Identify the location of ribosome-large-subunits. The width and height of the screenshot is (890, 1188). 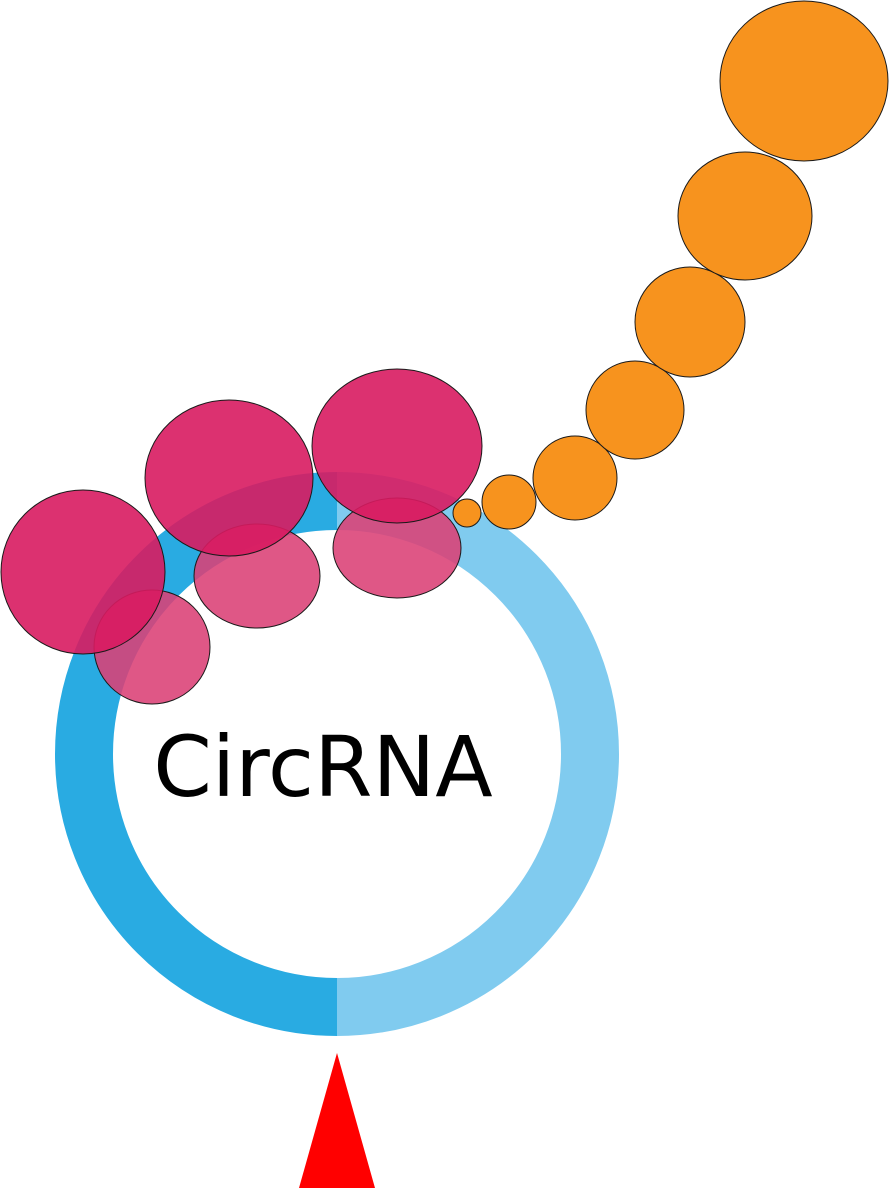
(241, 511).